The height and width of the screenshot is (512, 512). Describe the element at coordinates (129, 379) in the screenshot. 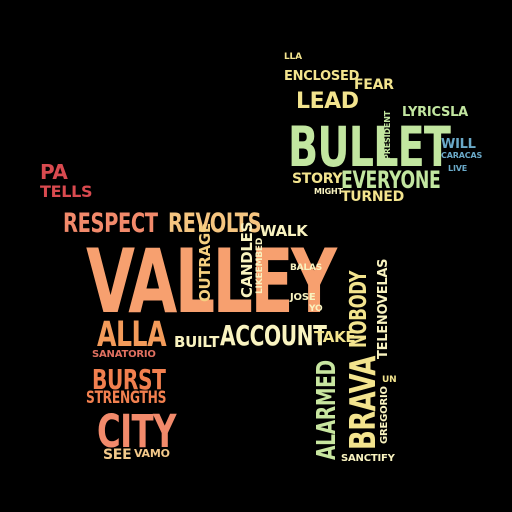

I see `word-burst: BURST` at that location.